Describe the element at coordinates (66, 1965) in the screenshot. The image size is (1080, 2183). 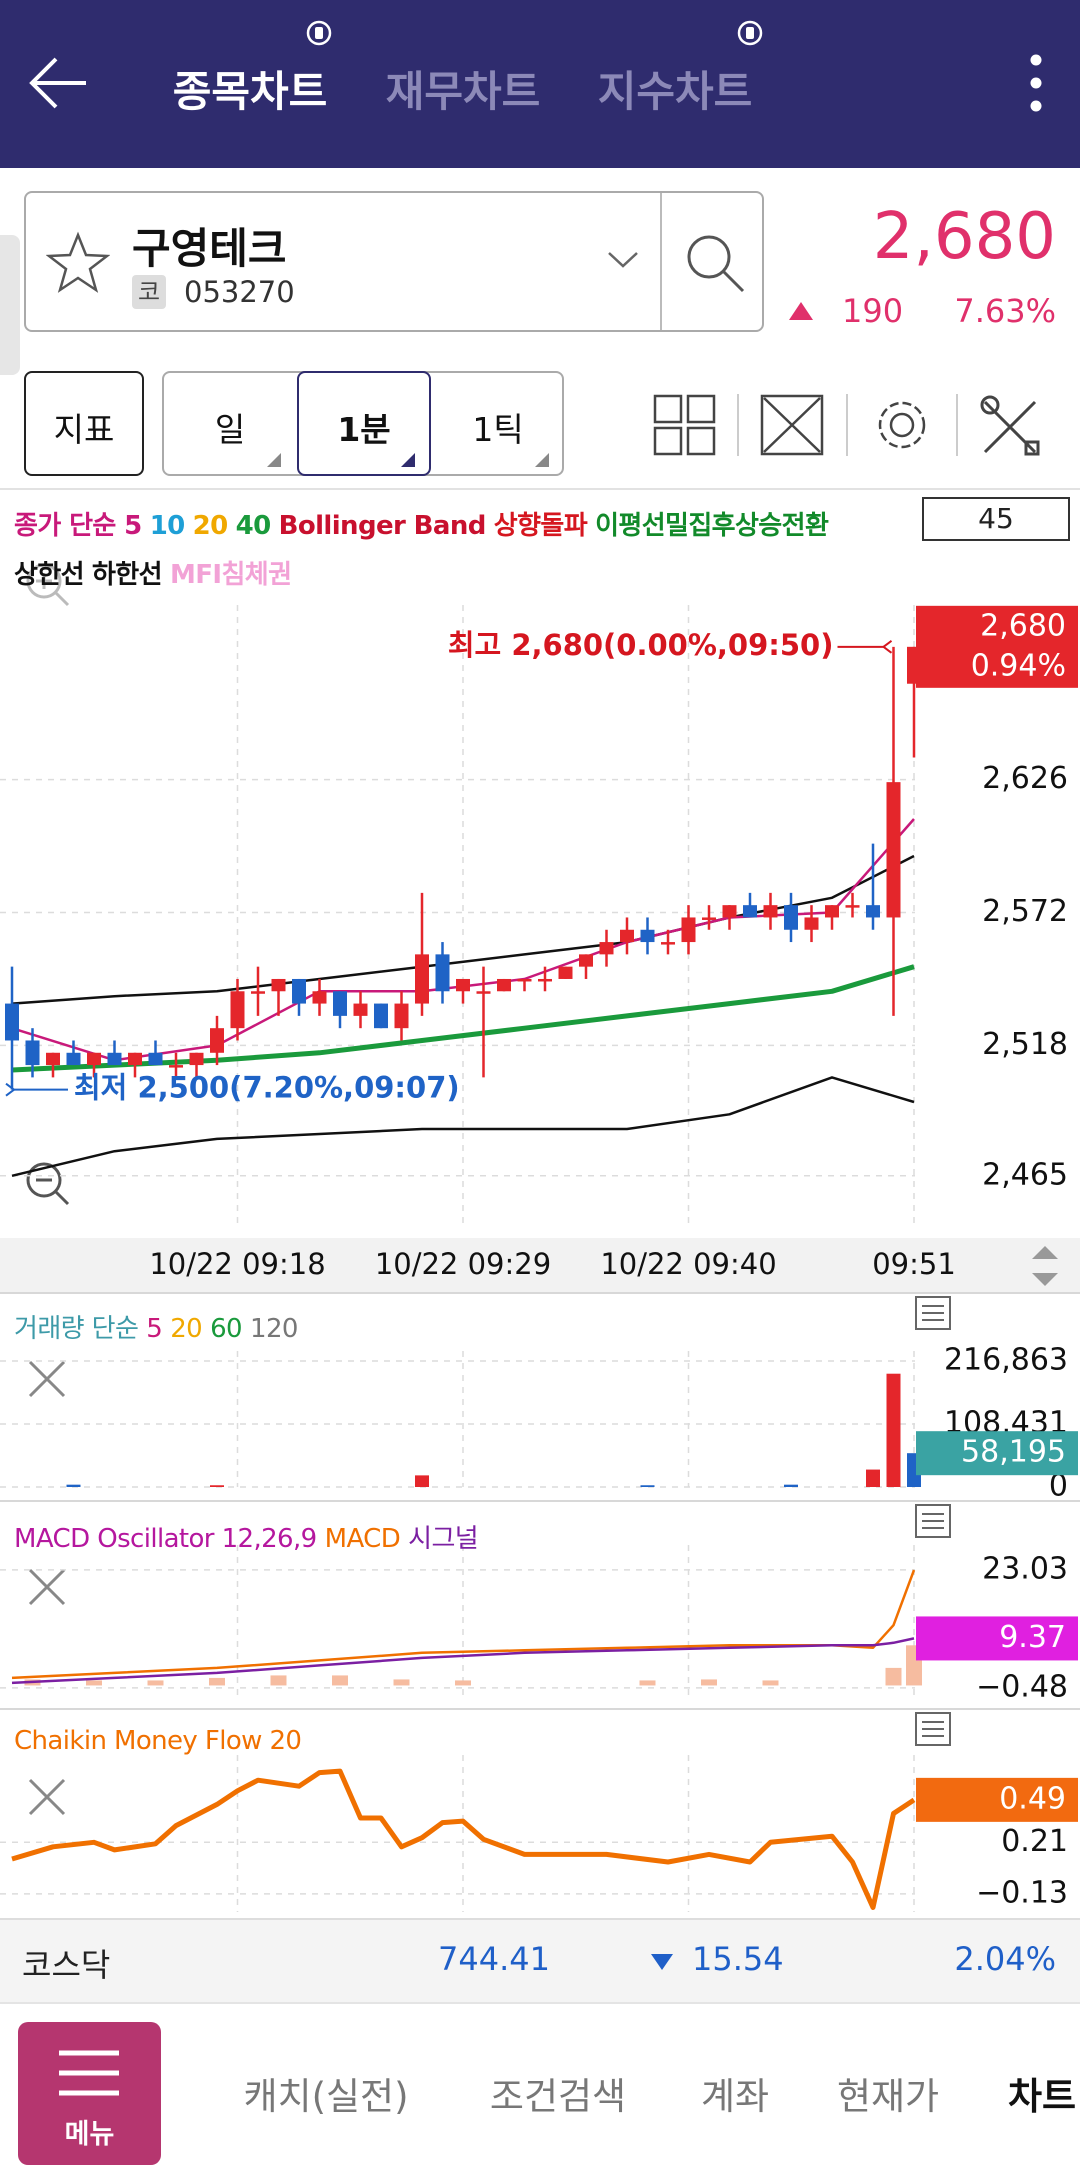
I see `index-name: 코스닥` at that location.